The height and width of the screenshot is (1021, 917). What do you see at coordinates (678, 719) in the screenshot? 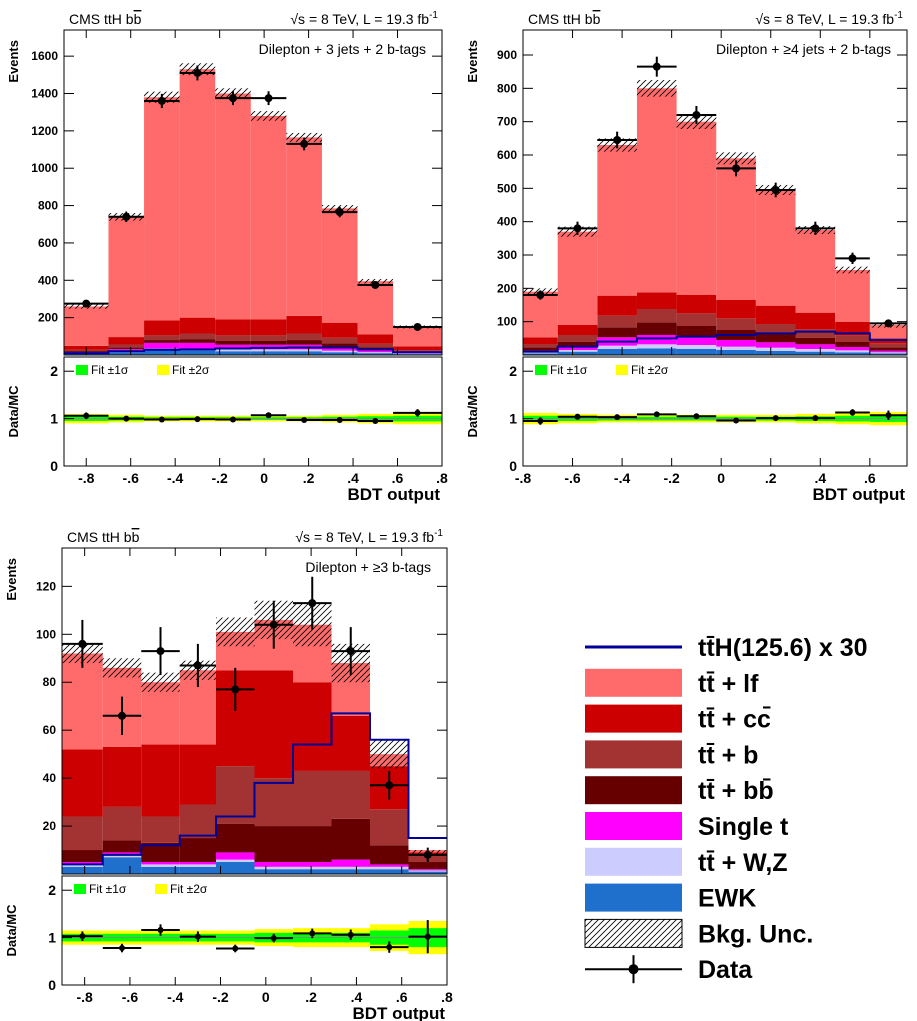
I see `legend-entry-tt_cc: tt̄ + cc̄` at bounding box center [678, 719].